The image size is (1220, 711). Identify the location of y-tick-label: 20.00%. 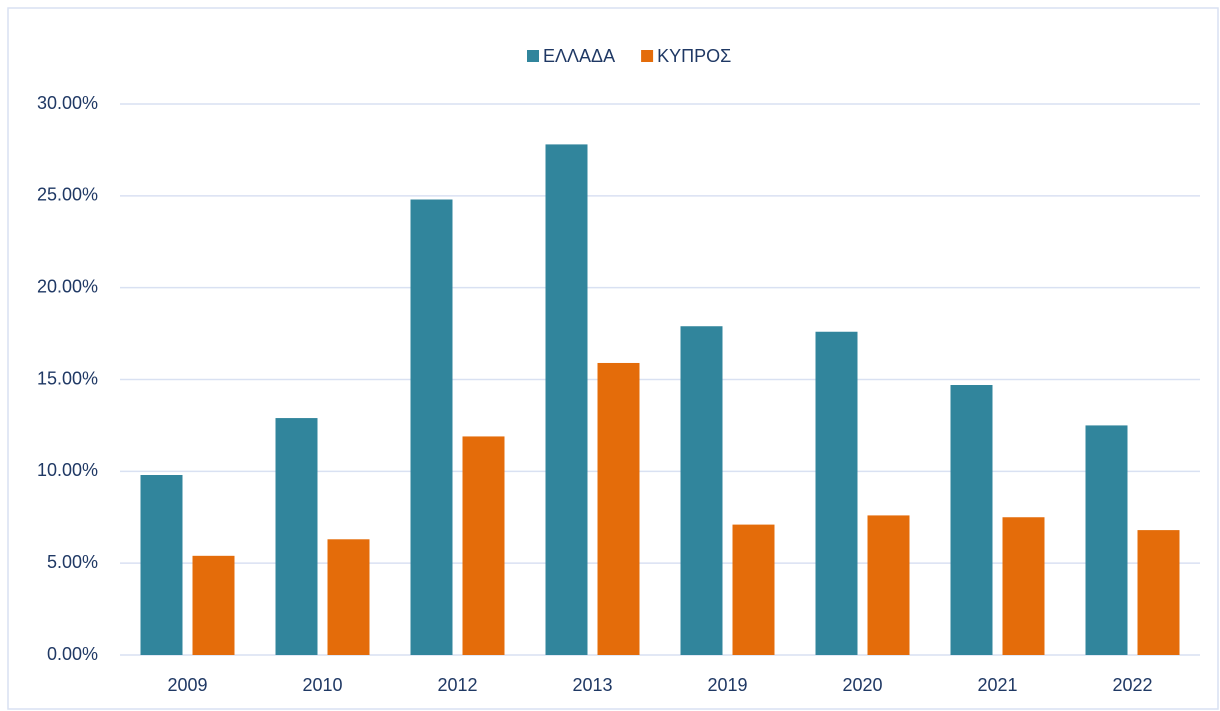
(67, 286).